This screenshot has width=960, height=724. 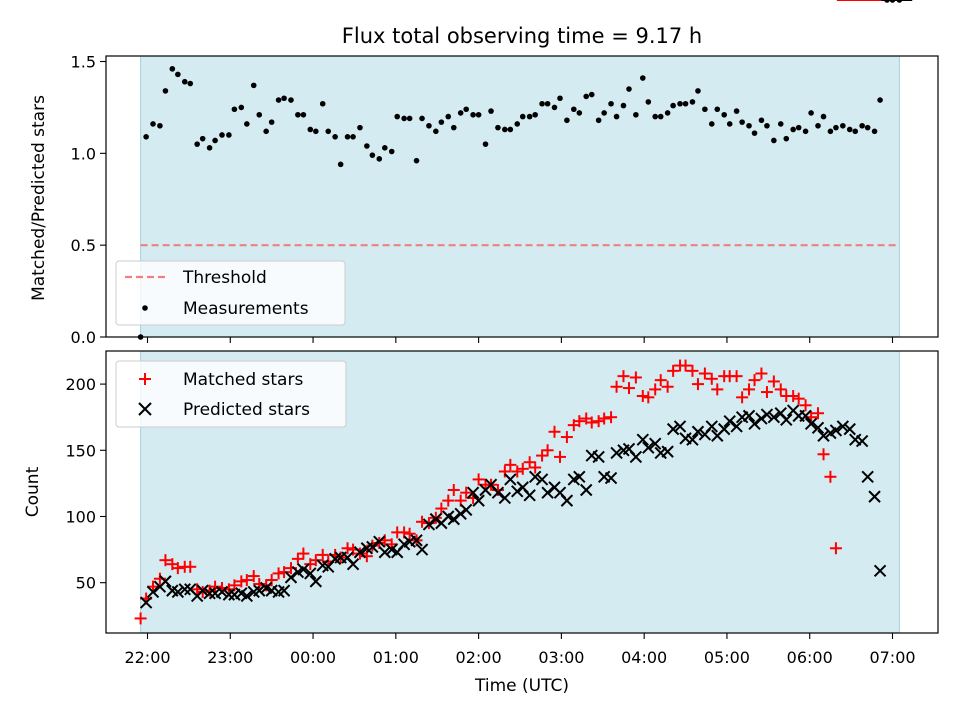 I want to click on x-tick-label: 23:00, so click(x=230, y=657).